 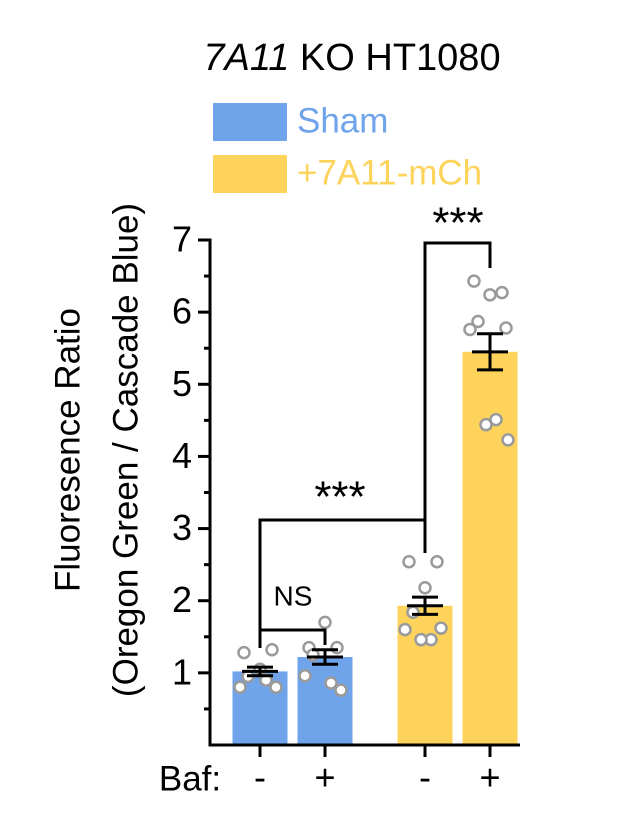 I want to click on y-tick-label: 3, so click(x=182, y=527).